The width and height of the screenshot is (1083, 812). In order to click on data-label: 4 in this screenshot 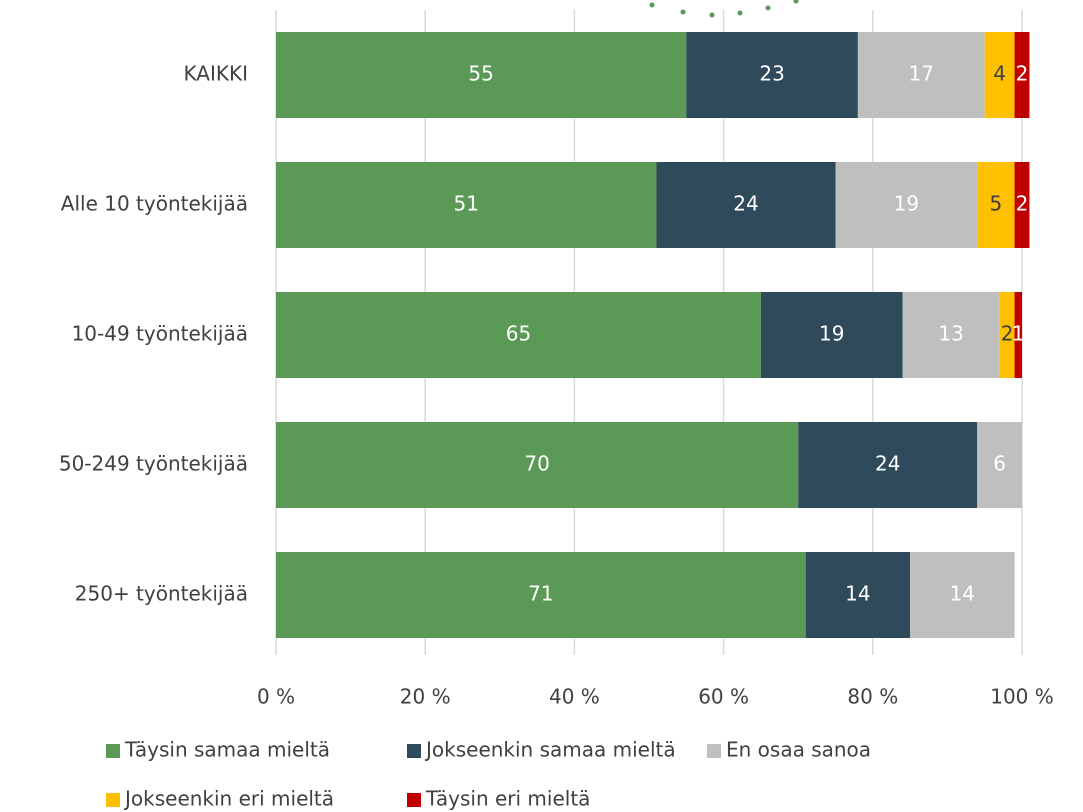, I will do `click(999, 74)`.